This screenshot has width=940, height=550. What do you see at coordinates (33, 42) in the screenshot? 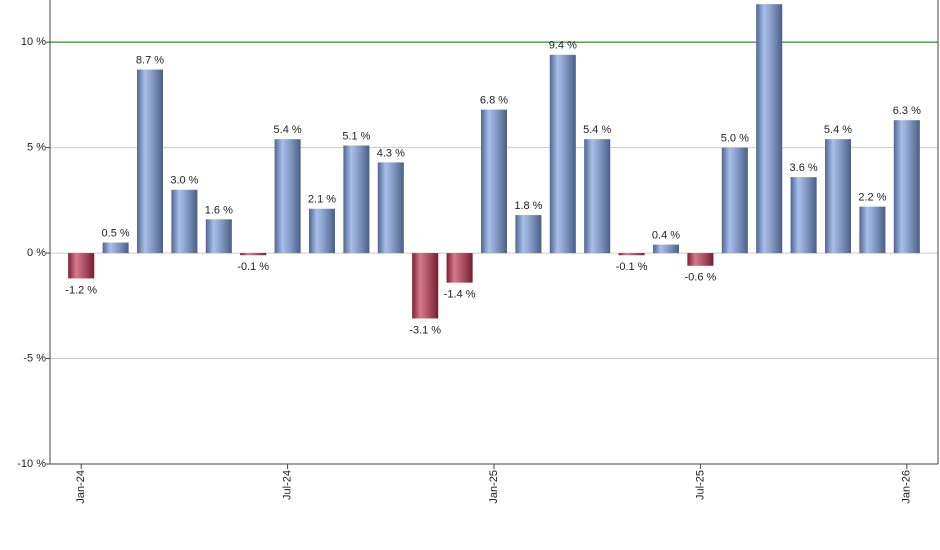
I see `y-tick-label: 10 %` at bounding box center [33, 42].